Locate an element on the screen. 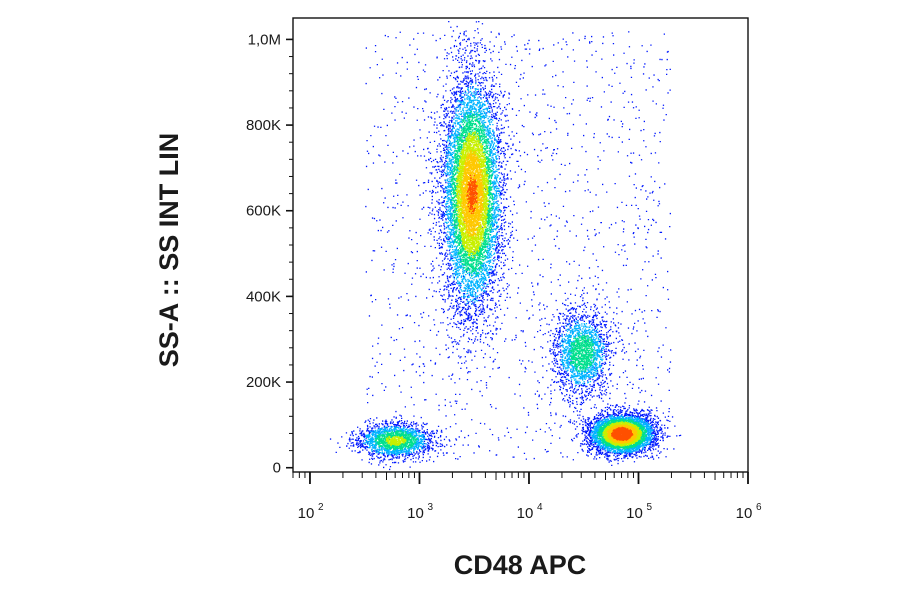 The height and width of the screenshot is (594, 900). y-tick-label: 1,0M is located at coordinates (264, 39).